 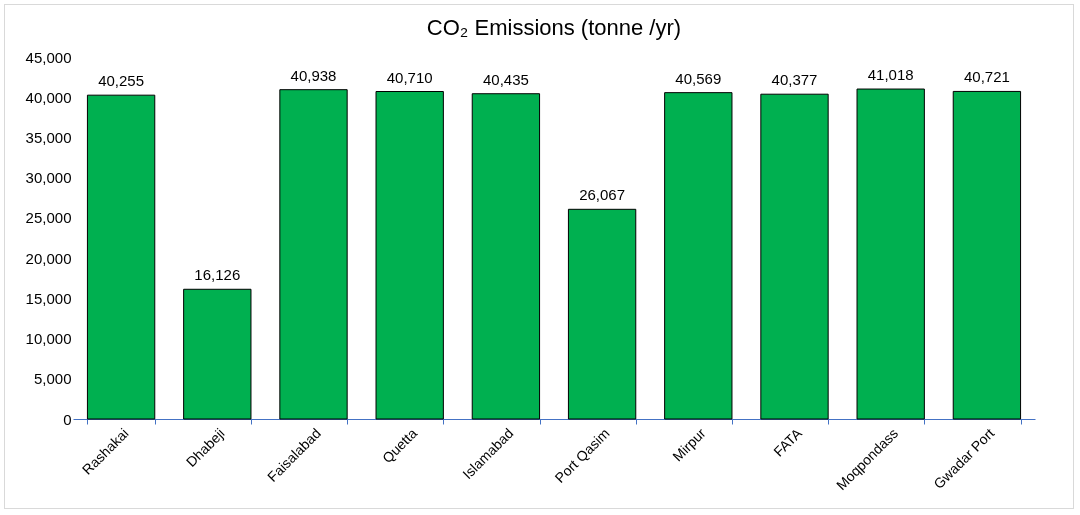 I want to click on y-tick-label: 10,000, so click(x=48, y=339).